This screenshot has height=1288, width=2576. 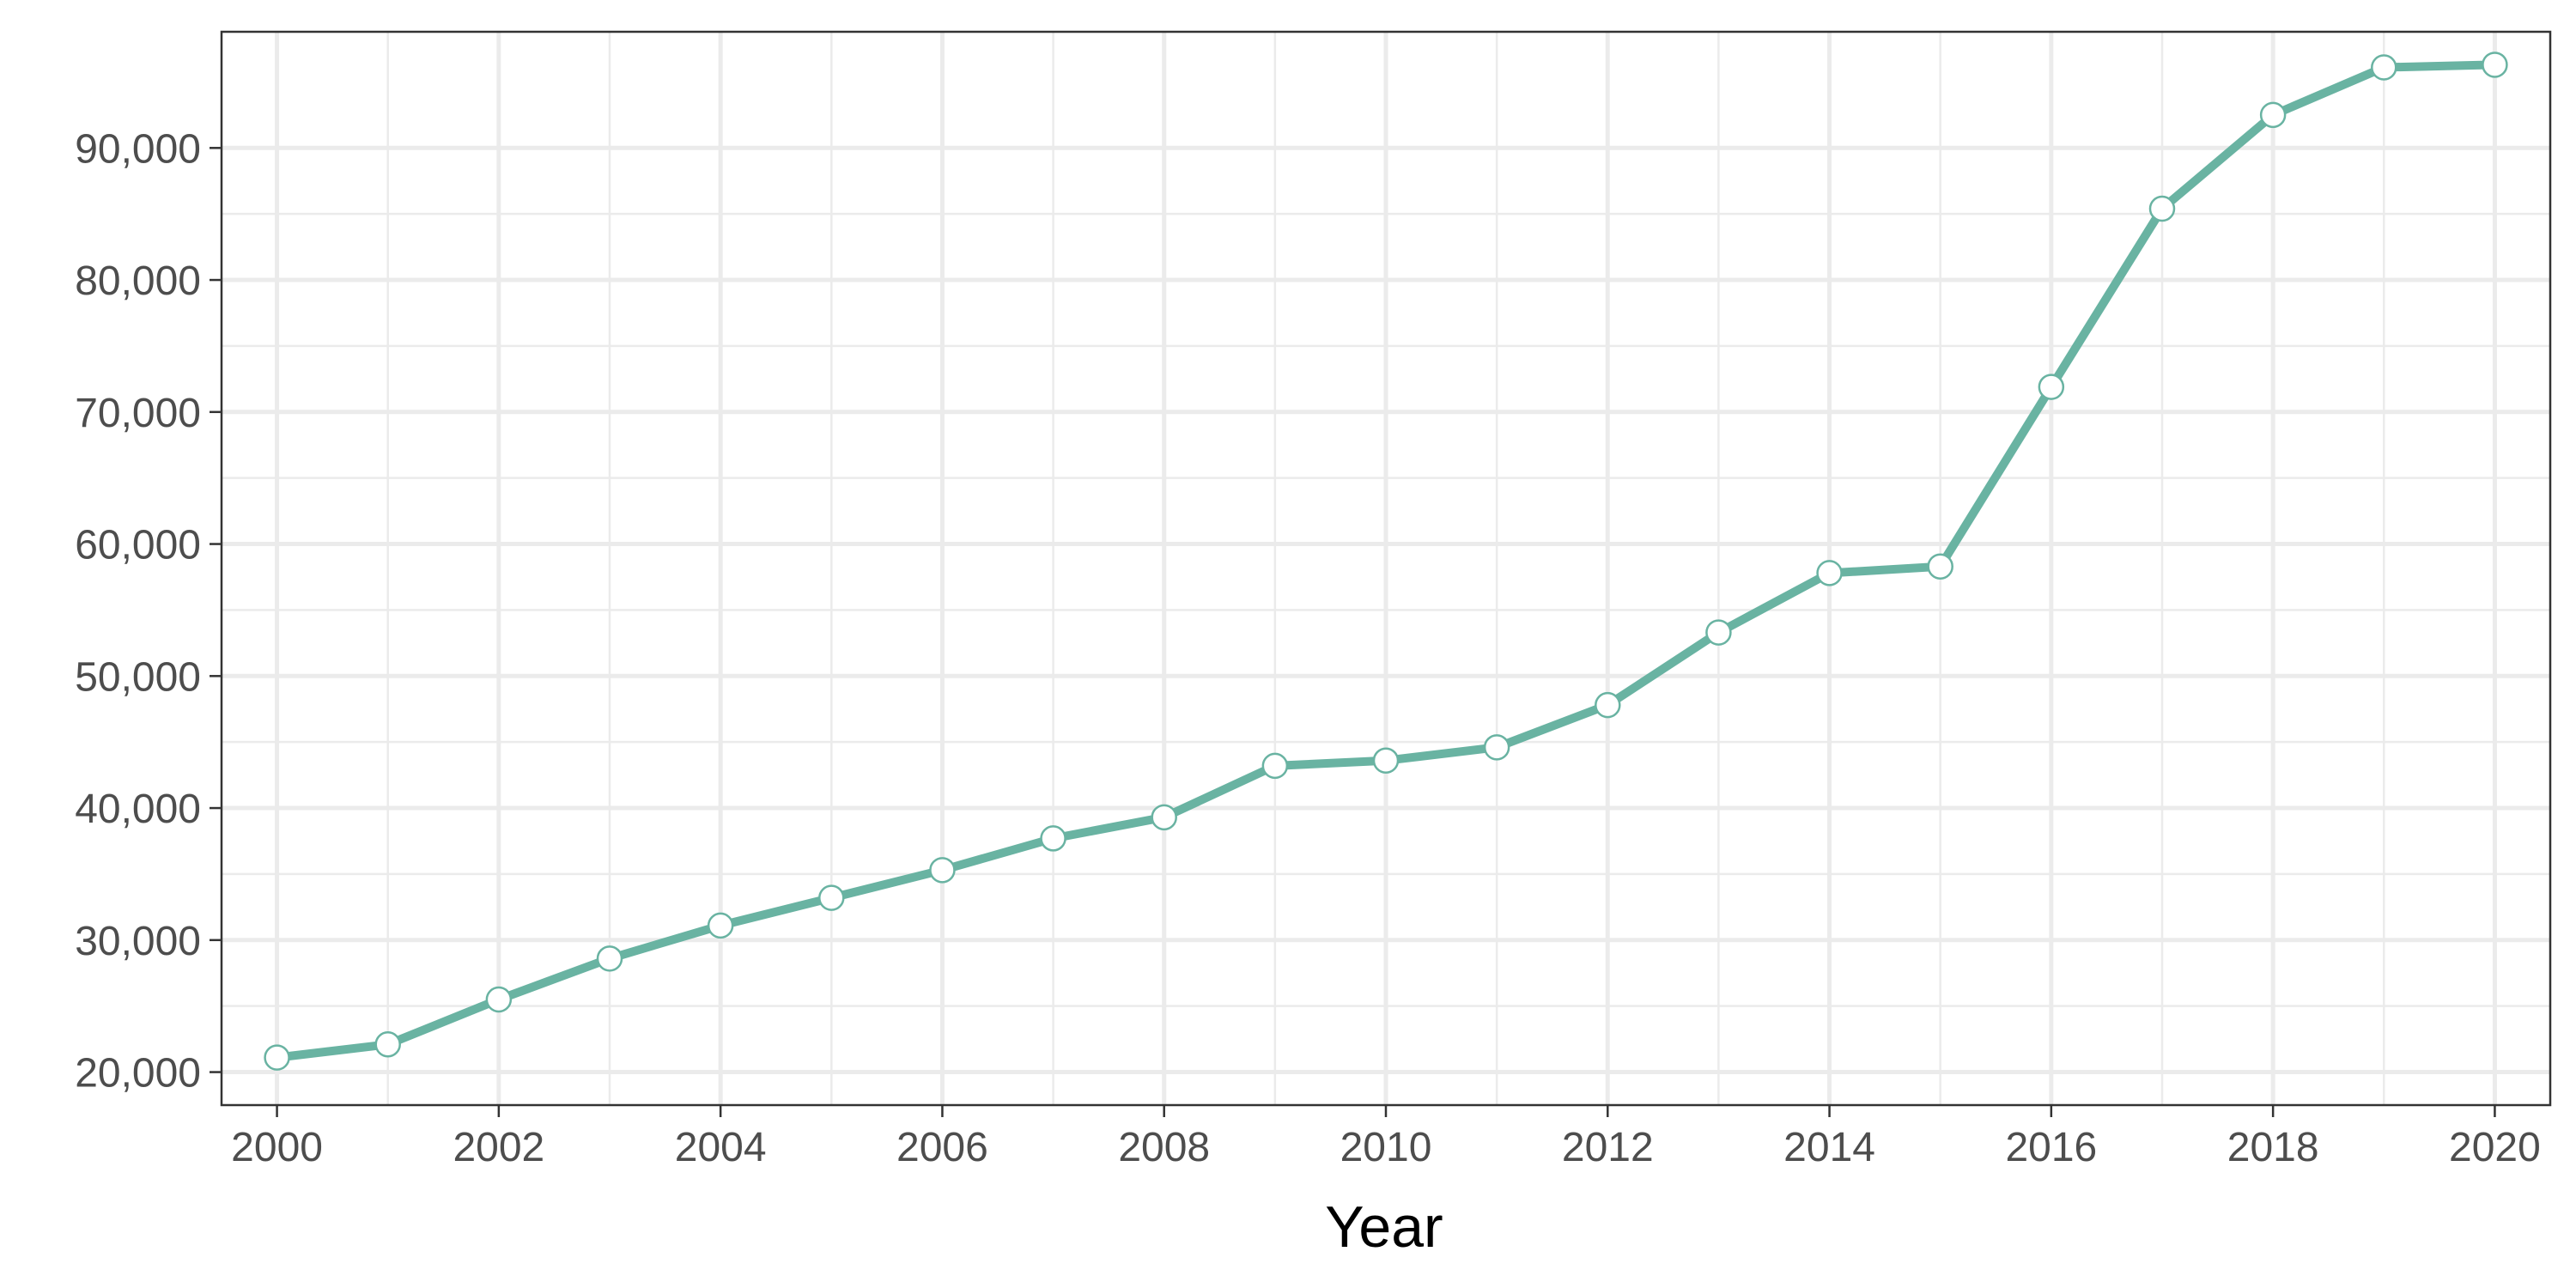 I want to click on x-tick-label: 2016, so click(x=2051, y=1147).